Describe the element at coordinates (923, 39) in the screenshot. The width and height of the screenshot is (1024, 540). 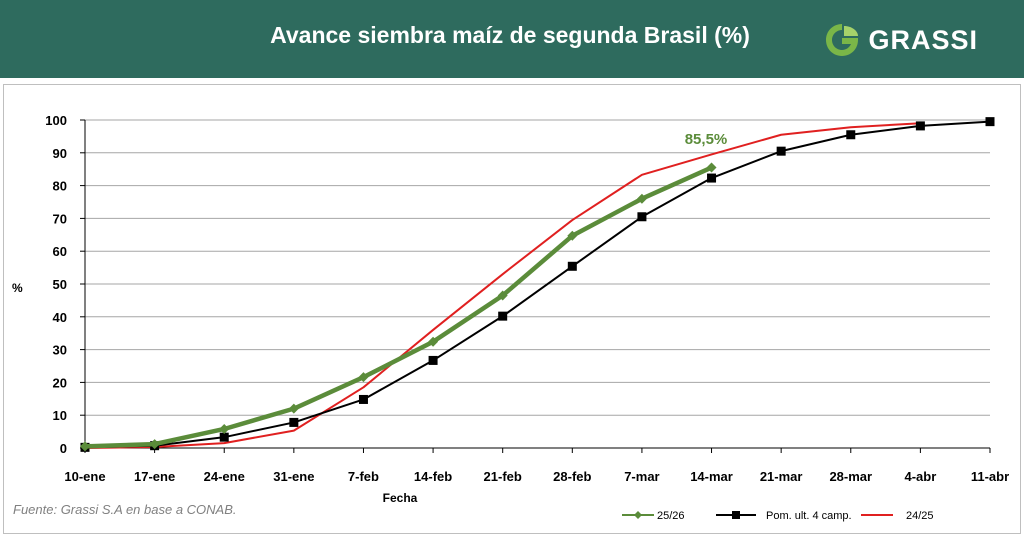
I see `brand-name: GRASSI` at that location.